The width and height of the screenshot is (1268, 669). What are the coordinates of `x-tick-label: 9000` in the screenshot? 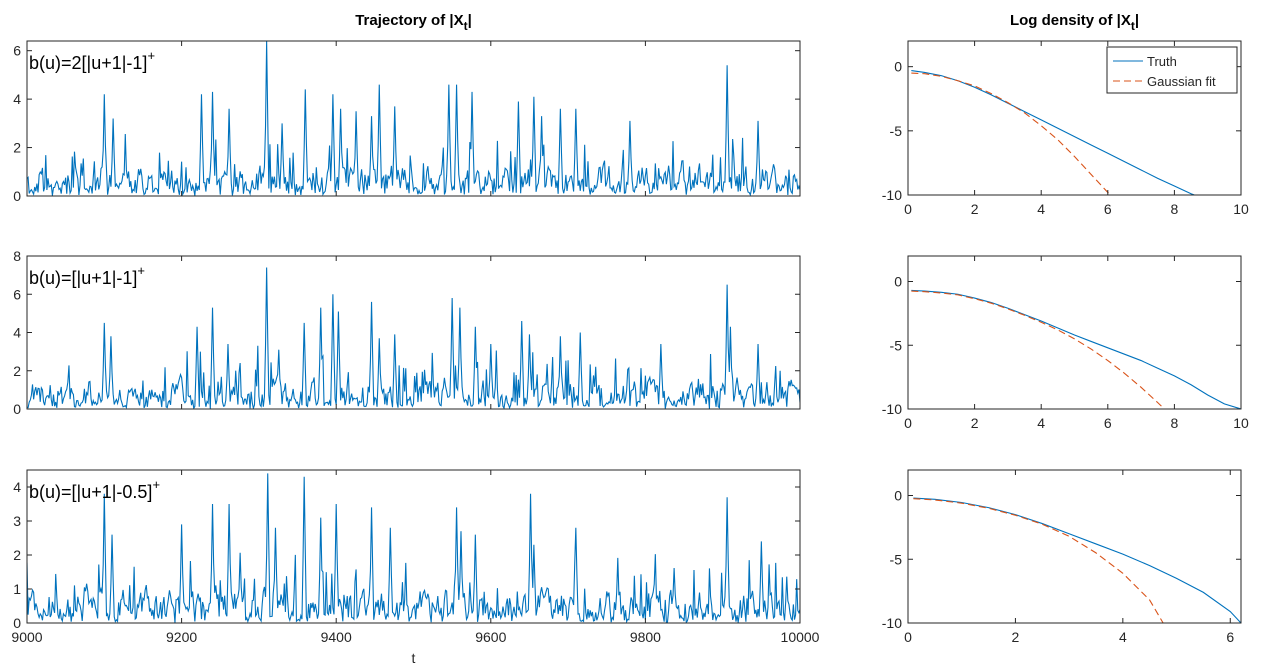 It's located at (26, 637).